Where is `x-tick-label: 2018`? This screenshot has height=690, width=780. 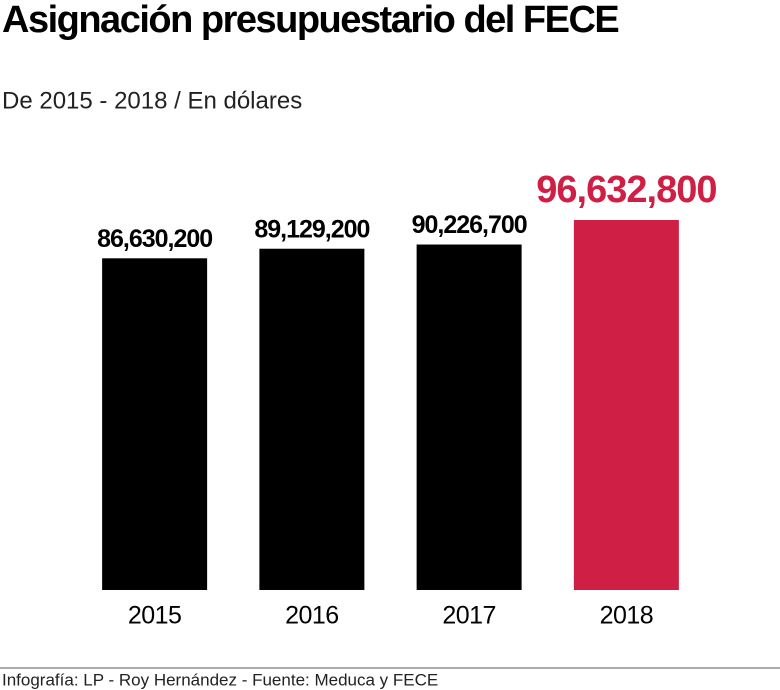 x-tick-label: 2018 is located at coordinates (627, 616).